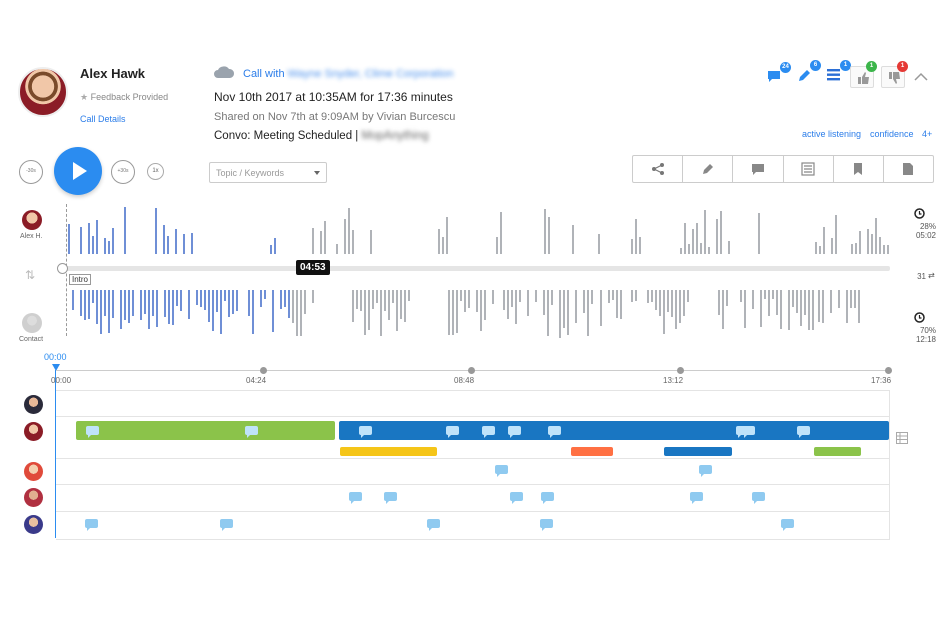  I want to click on blue-segment, so click(614, 430).